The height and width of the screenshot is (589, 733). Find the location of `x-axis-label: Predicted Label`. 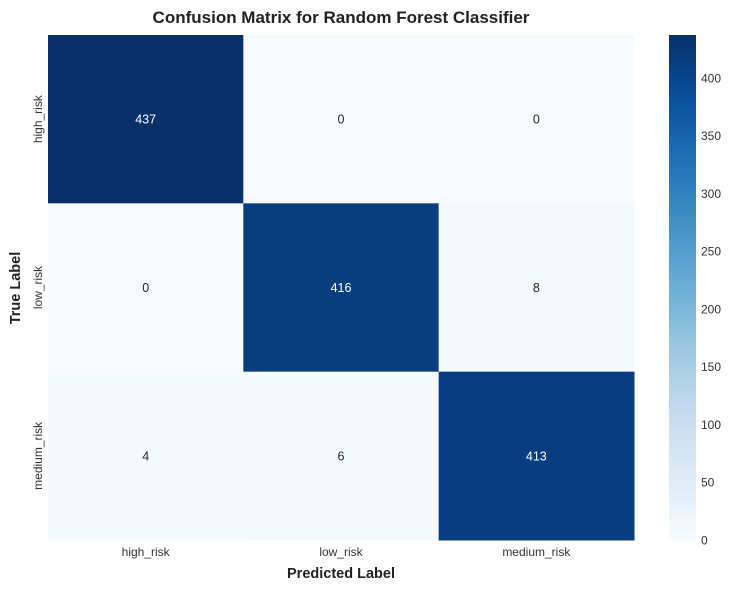

x-axis-label: Predicted Label is located at coordinates (341, 574).